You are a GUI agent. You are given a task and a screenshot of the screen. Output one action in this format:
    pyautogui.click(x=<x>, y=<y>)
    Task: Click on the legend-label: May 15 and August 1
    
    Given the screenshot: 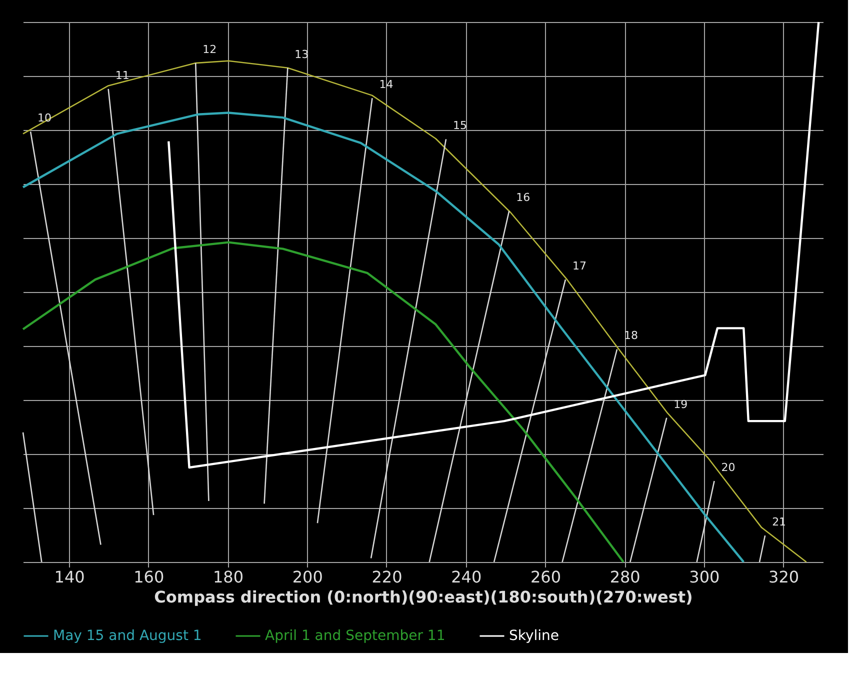 What is the action you would take?
    pyautogui.click(x=127, y=636)
    